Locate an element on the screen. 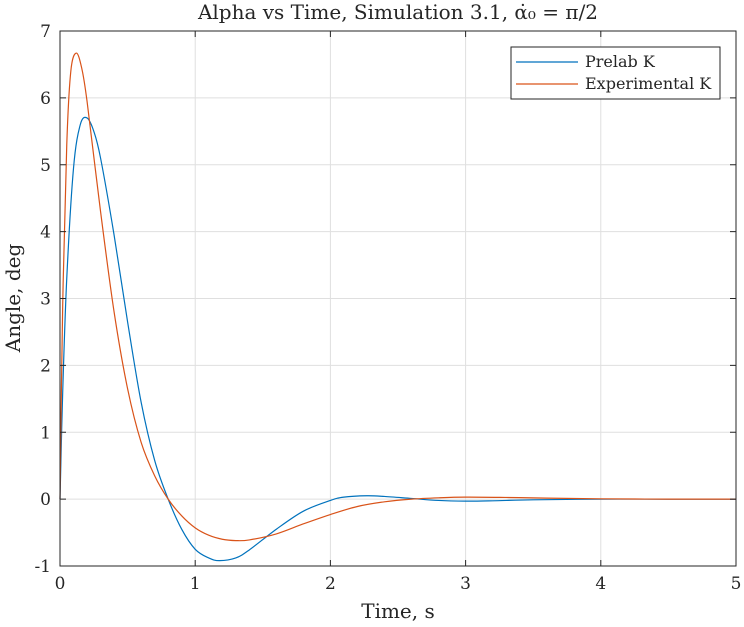 Image resolution: width=744 pixels, height=627 pixels. x-tick-label: 4 is located at coordinates (600, 584).